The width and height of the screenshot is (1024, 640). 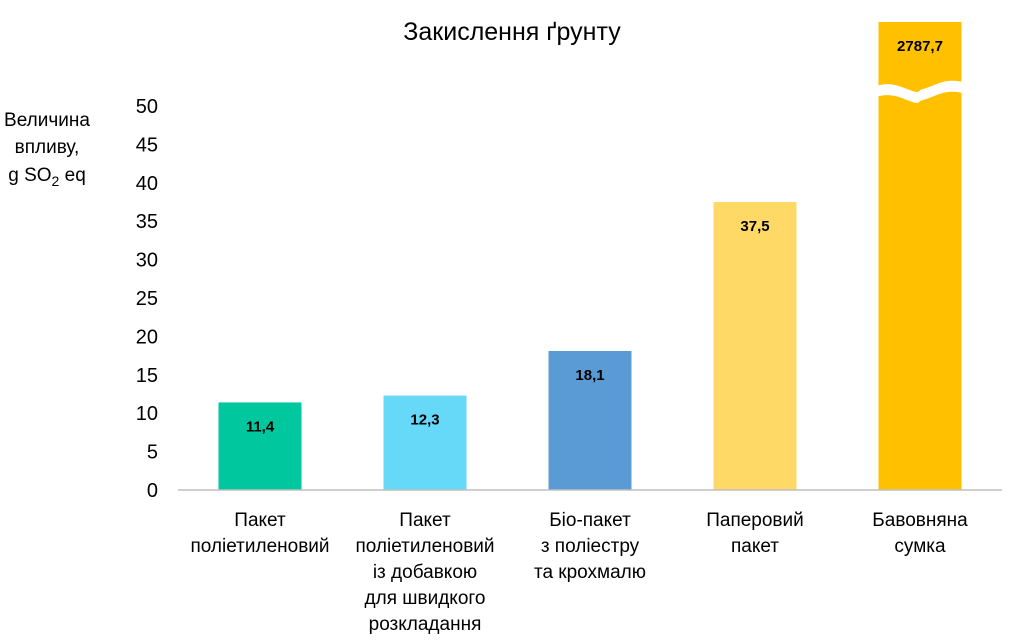 What do you see at coordinates (147, 222) in the screenshot?
I see `y-tick-label: 35` at bounding box center [147, 222].